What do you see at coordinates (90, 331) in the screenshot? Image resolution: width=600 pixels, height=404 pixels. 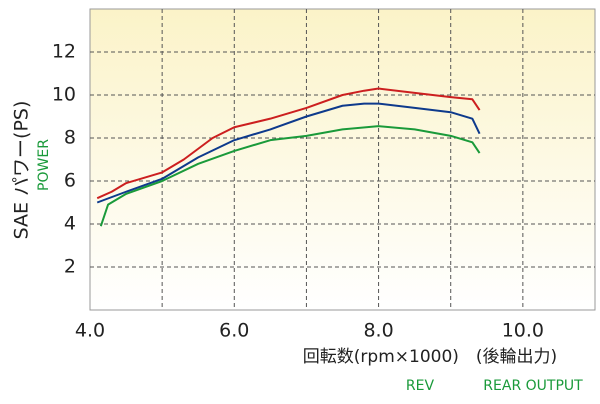 I see `x-tick-label: 4.0` at bounding box center [90, 331].